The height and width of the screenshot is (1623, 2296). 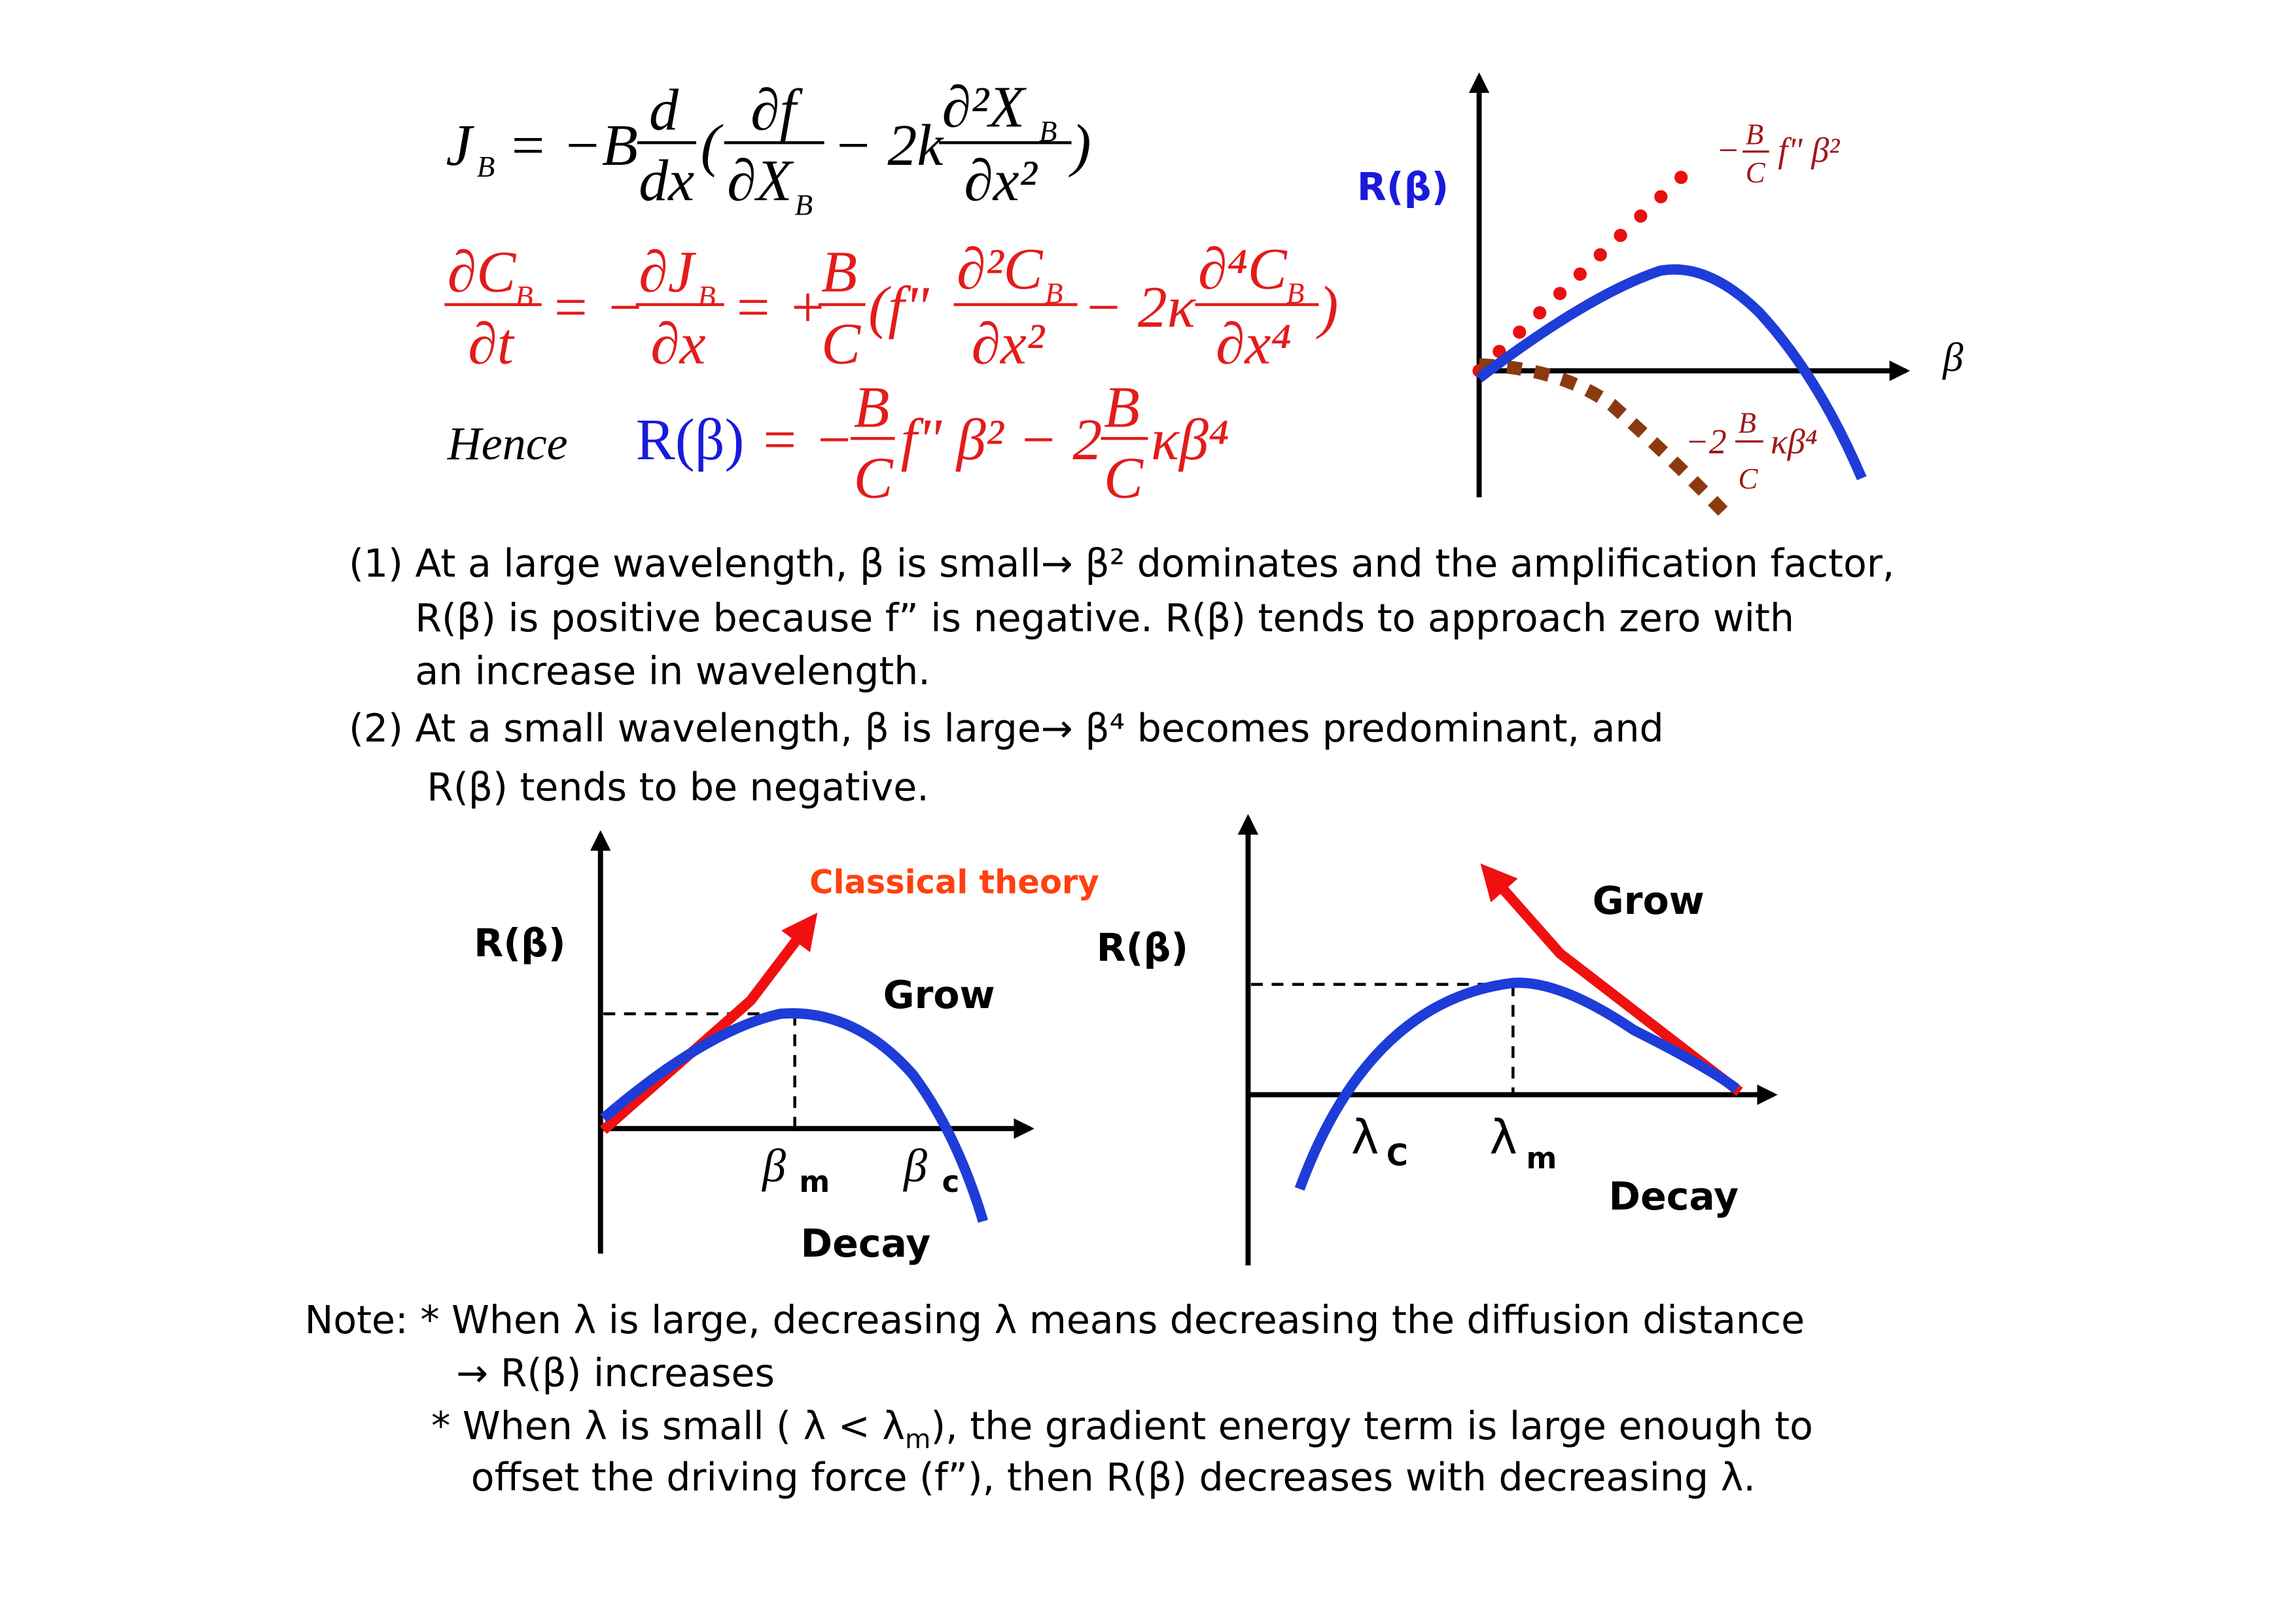 I want to click on dotted-curve-beta2, so click(x=1585, y=269).